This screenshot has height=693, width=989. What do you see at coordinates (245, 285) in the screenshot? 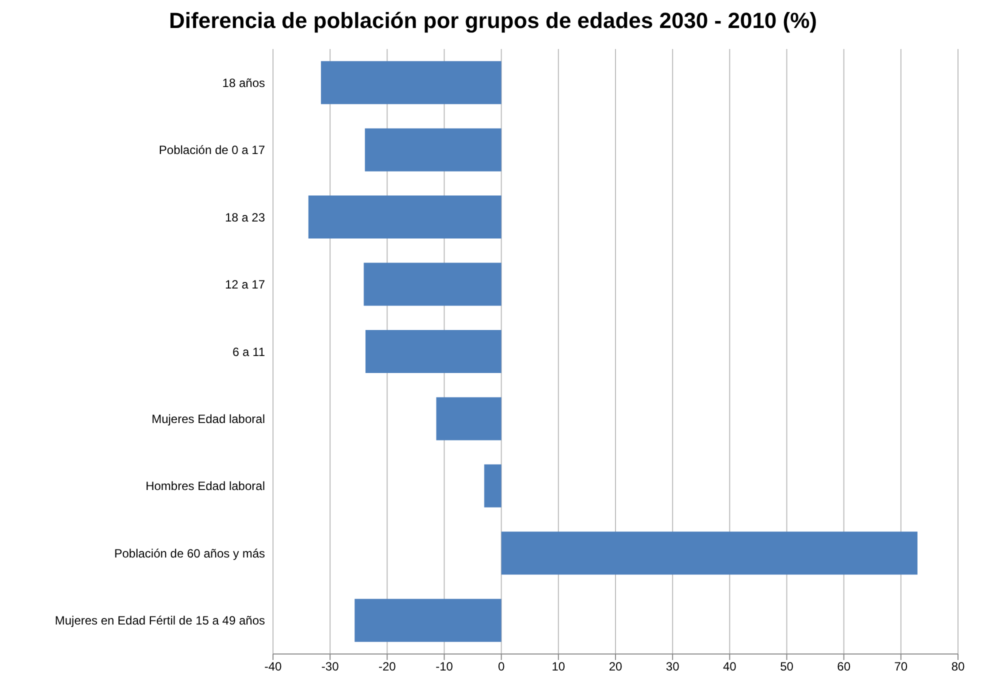
I see `y-tick-label: 12 a 17` at bounding box center [245, 285].